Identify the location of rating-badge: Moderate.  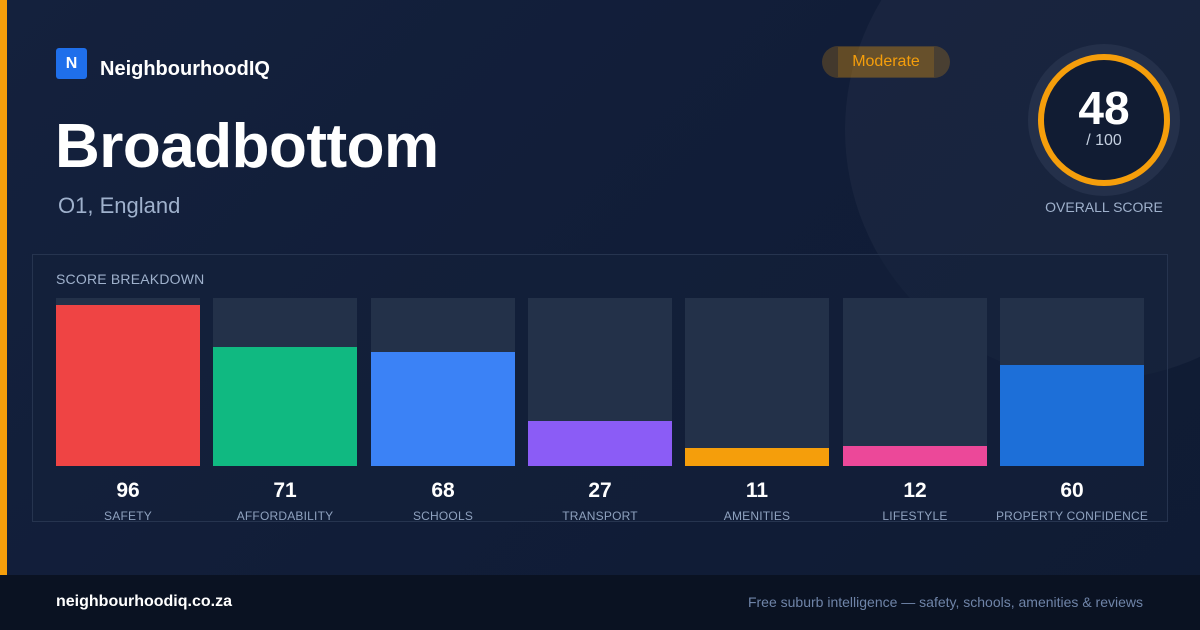
(886, 62).